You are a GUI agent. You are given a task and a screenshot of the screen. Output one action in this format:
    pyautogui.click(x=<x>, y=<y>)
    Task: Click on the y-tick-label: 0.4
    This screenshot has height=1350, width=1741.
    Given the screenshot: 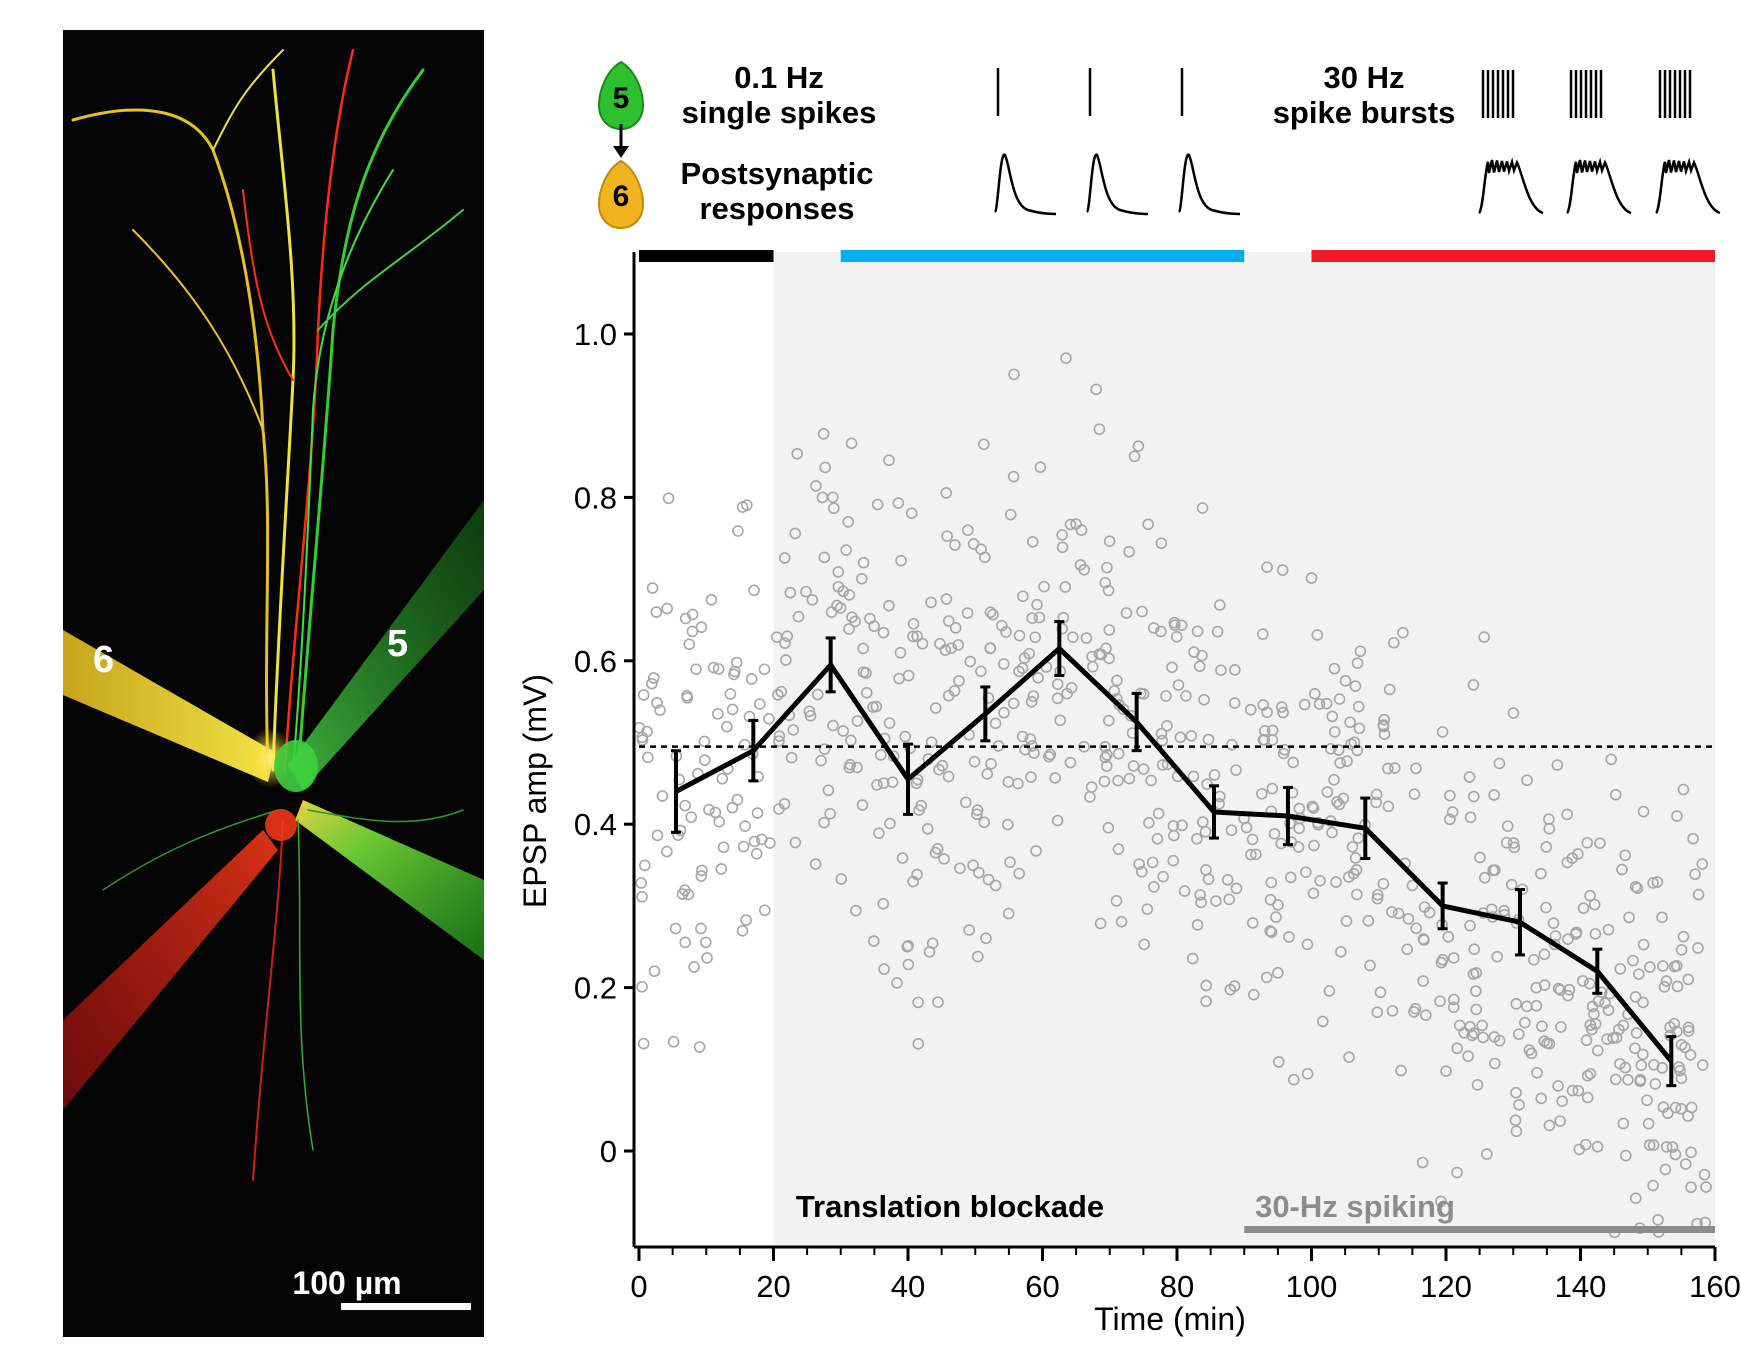 What is the action you would take?
    pyautogui.click(x=595, y=824)
    